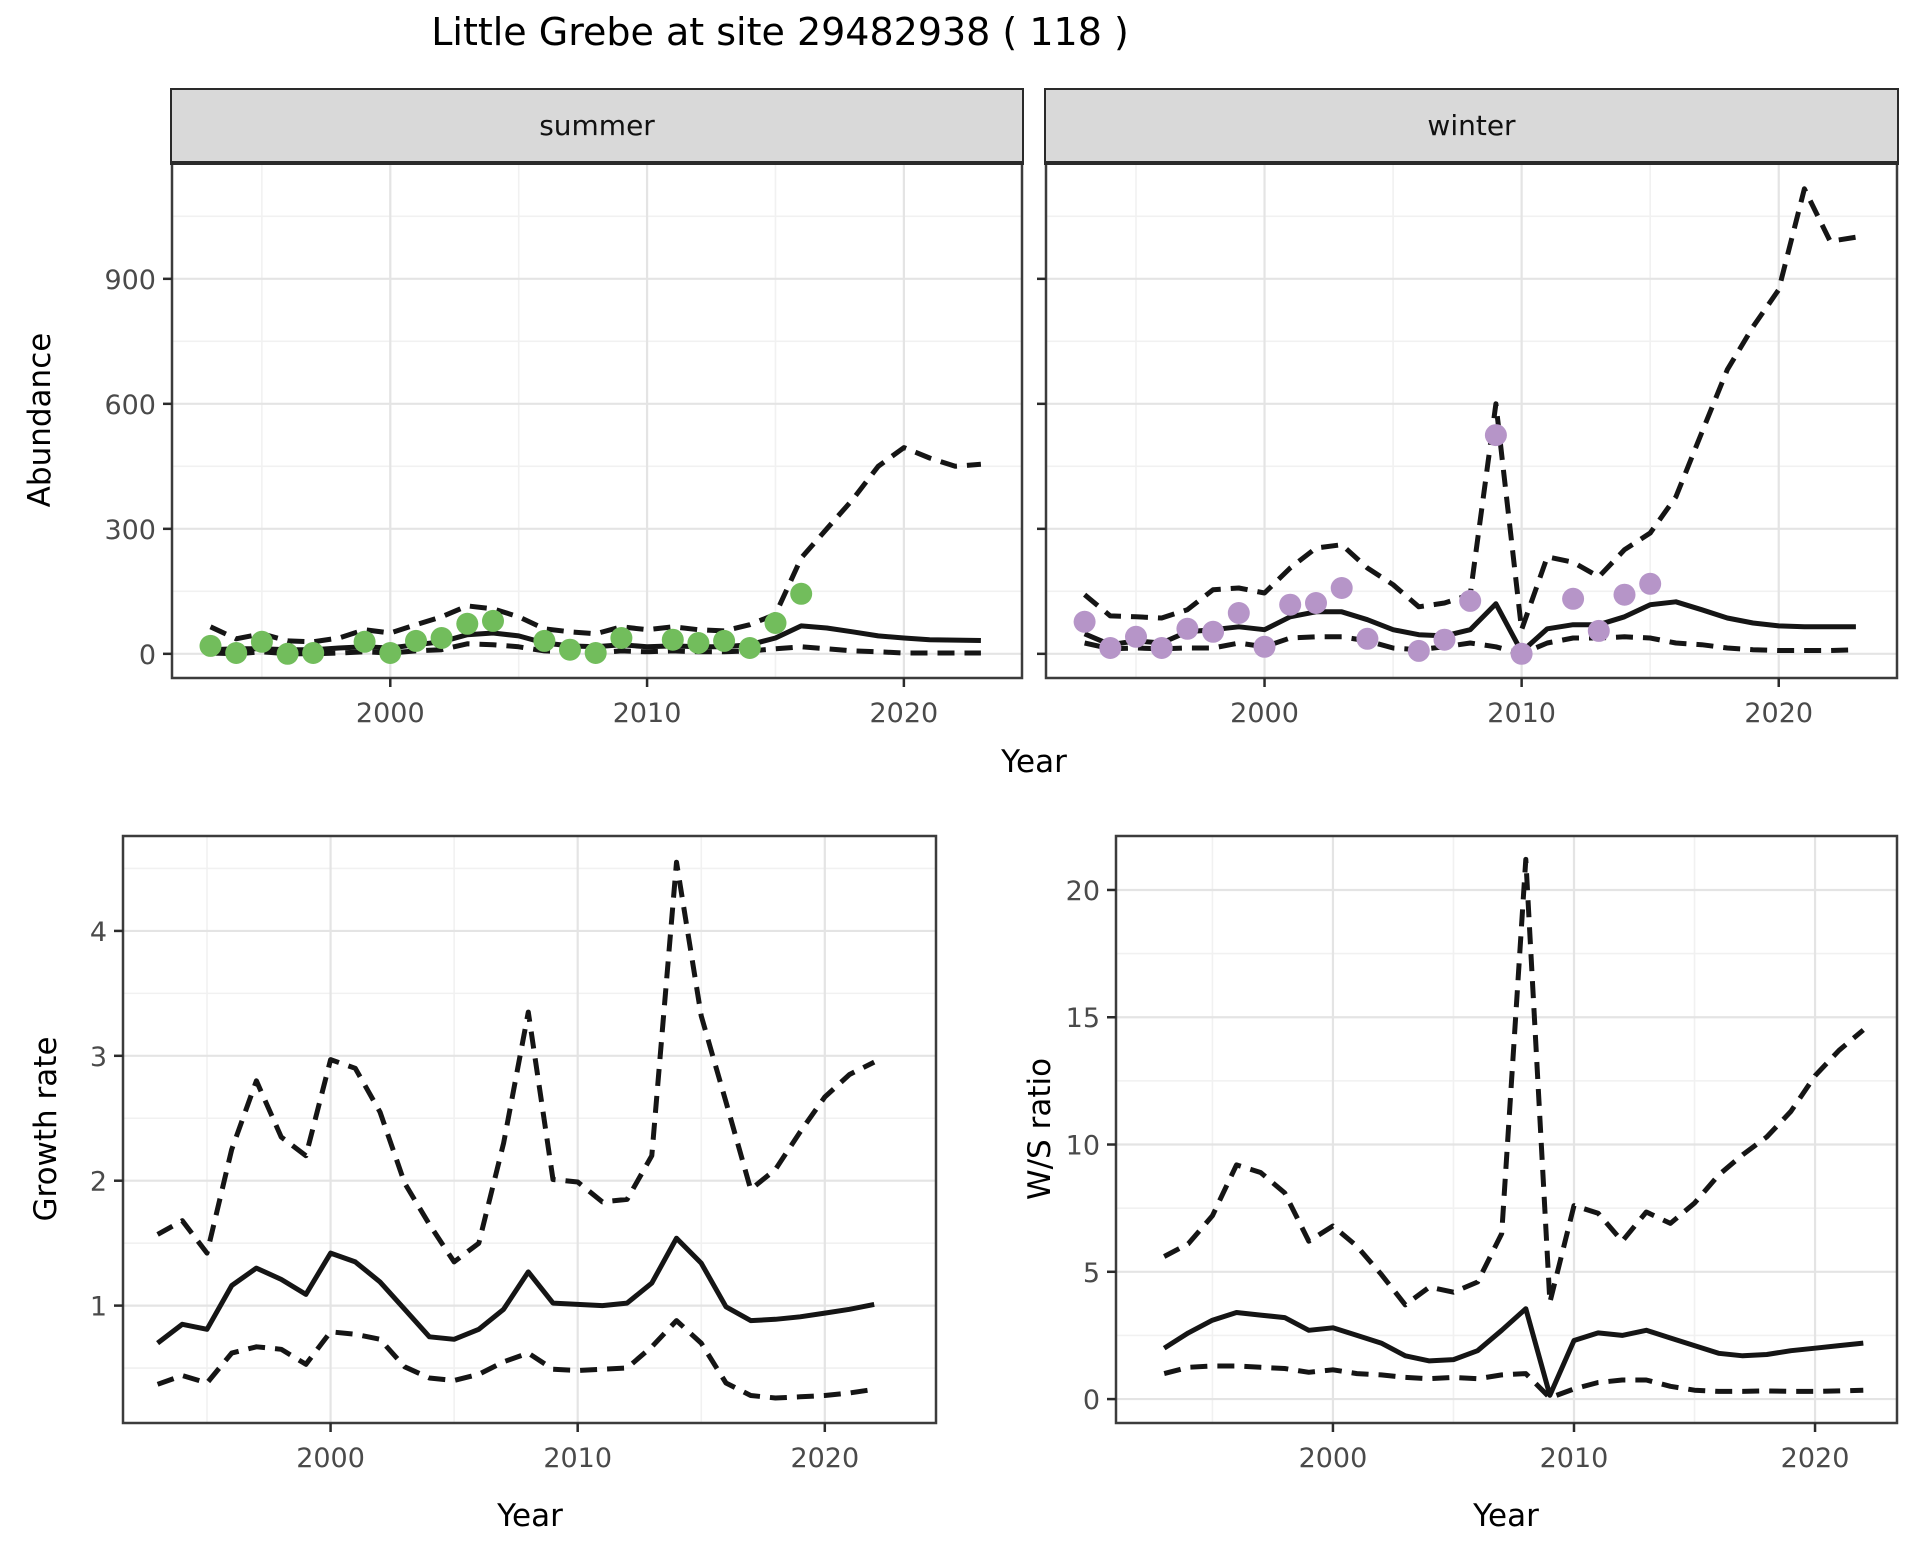 The height and width of the screenshot is (1560, 1920). I want to click on y-tick-label: 5, so click(1091, 1273).